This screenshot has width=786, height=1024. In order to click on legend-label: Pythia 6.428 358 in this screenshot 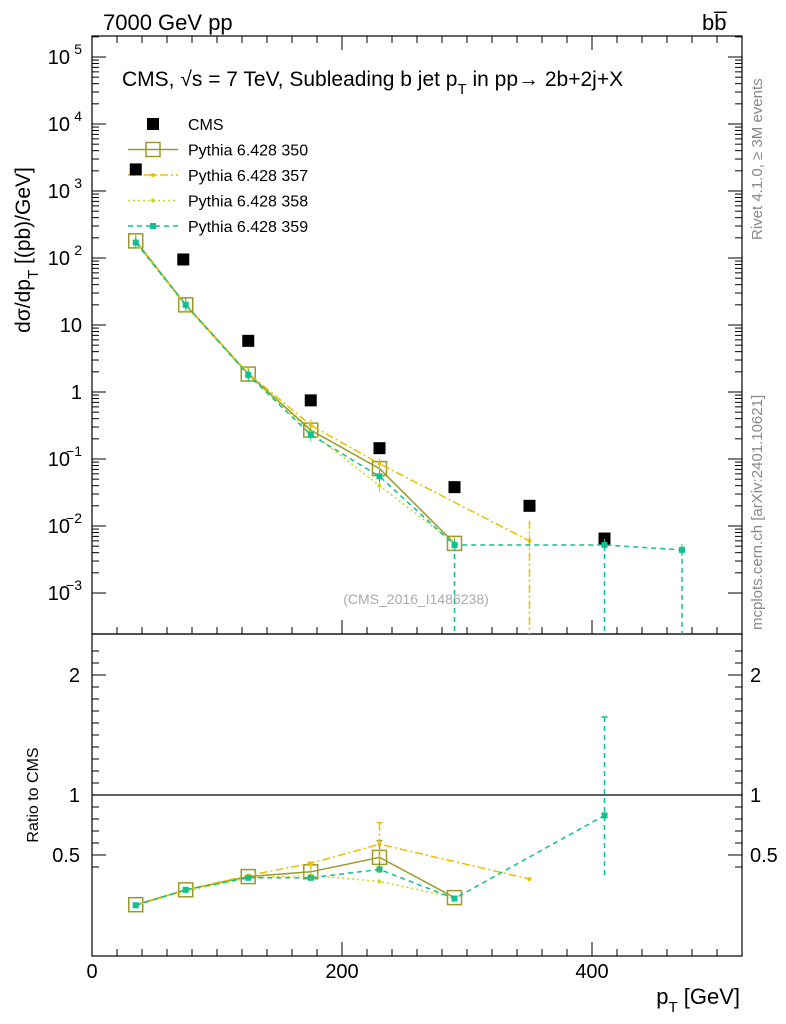, I will do `click(248, 202)`.